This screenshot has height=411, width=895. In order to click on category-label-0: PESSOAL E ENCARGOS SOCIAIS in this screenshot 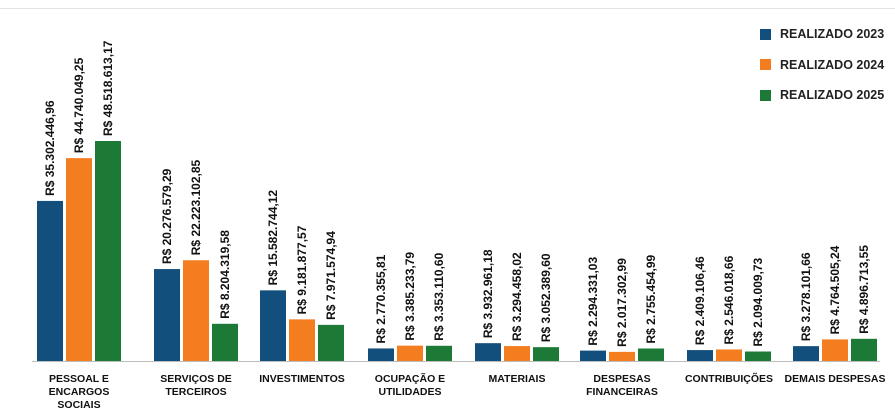, I will do `click(79, 392)`.